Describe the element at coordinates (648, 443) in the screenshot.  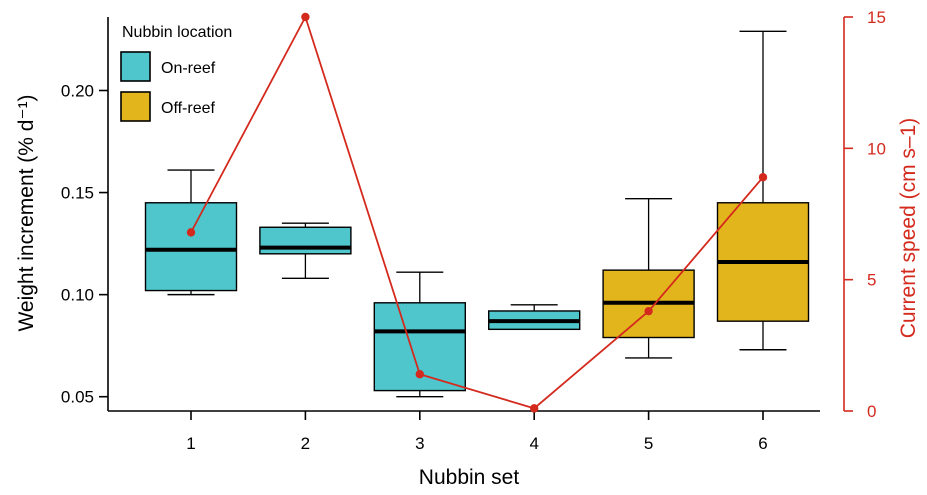
I see `x-tick-label: 5` at that location.